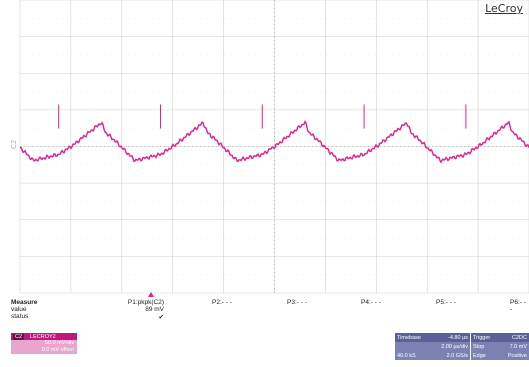  I want to click on channel-marker: C2, so click(14, 144).